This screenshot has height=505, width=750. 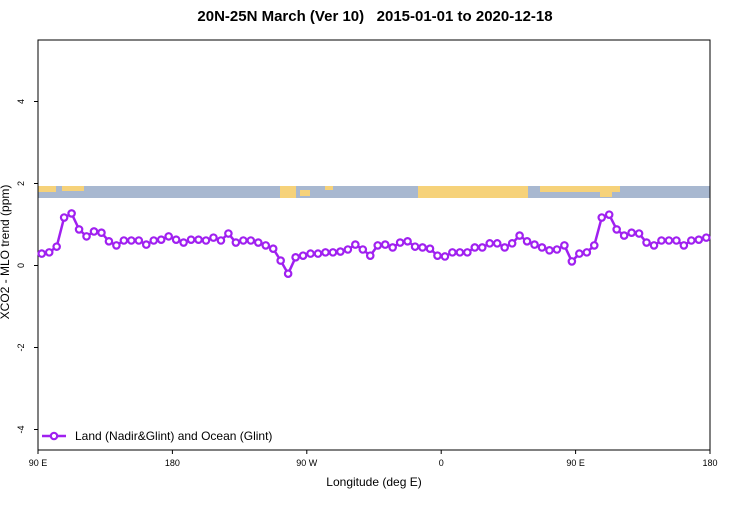 What do you see at coordinates (21, 101) in the screenshot?
I see `y-tick-label: 4` at bounding box center [21, 101].